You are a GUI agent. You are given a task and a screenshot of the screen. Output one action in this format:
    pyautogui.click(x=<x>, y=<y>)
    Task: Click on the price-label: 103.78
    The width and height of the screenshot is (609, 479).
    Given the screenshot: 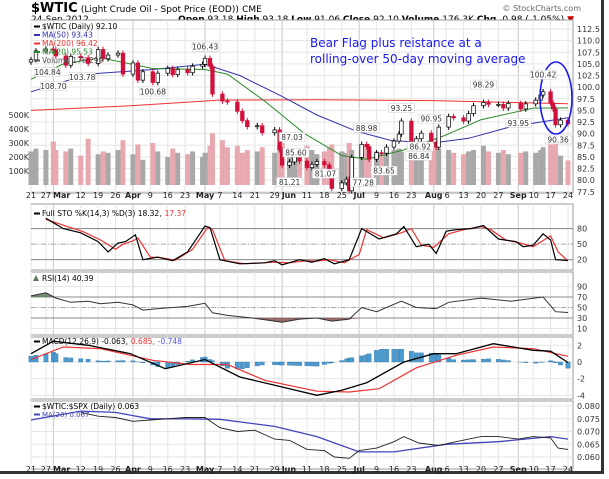 What is the action you would take?
    pyautogui.click(x=82, y=77)
    